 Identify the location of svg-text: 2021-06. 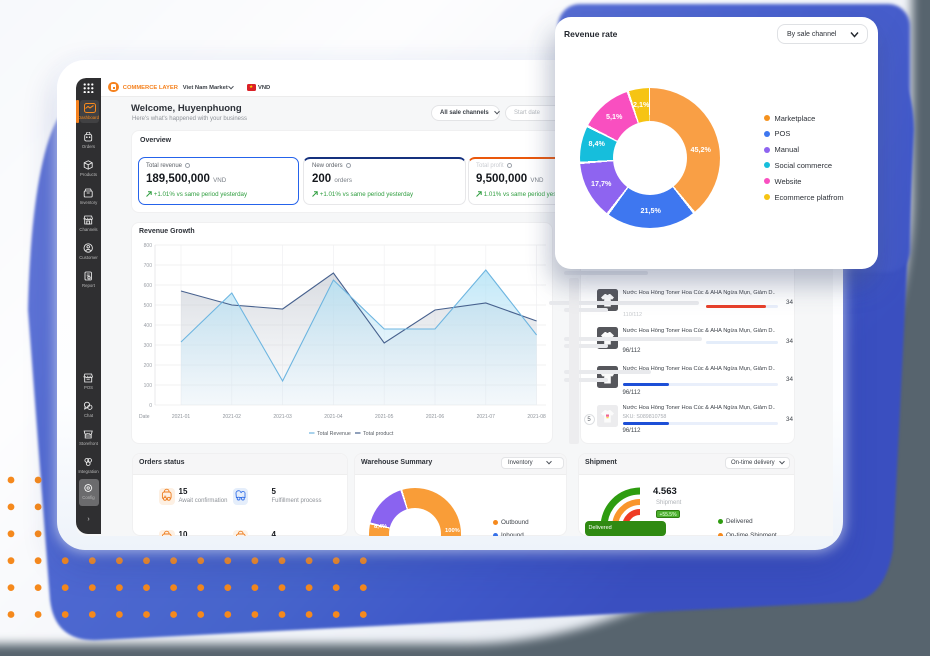
(435, 417).